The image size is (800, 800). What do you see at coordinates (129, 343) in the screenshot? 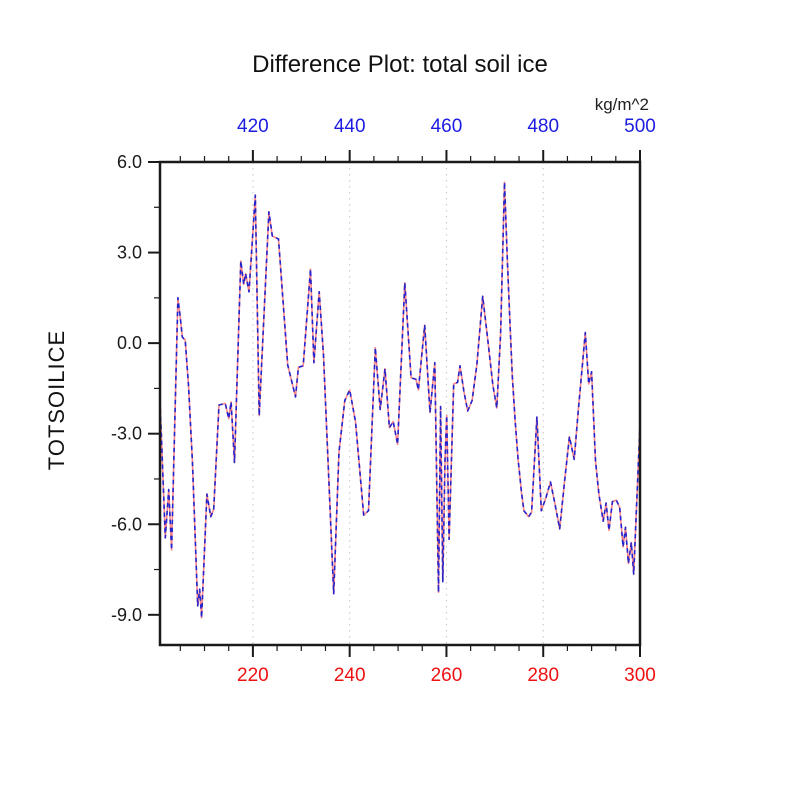
I see `left-axis-tick-label: 0.0` at bounding box center [129, 343].